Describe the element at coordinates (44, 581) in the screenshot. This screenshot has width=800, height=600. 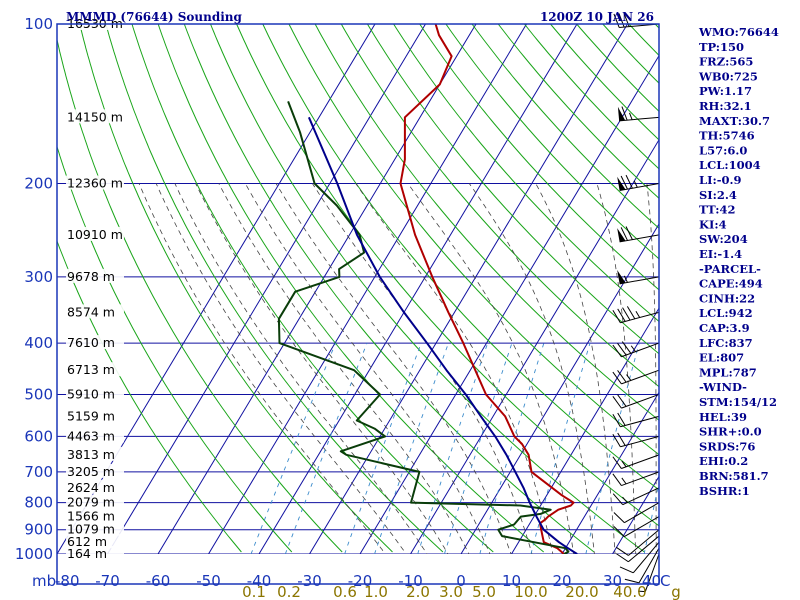
I see `pressure-unit-label: mb` at that location.